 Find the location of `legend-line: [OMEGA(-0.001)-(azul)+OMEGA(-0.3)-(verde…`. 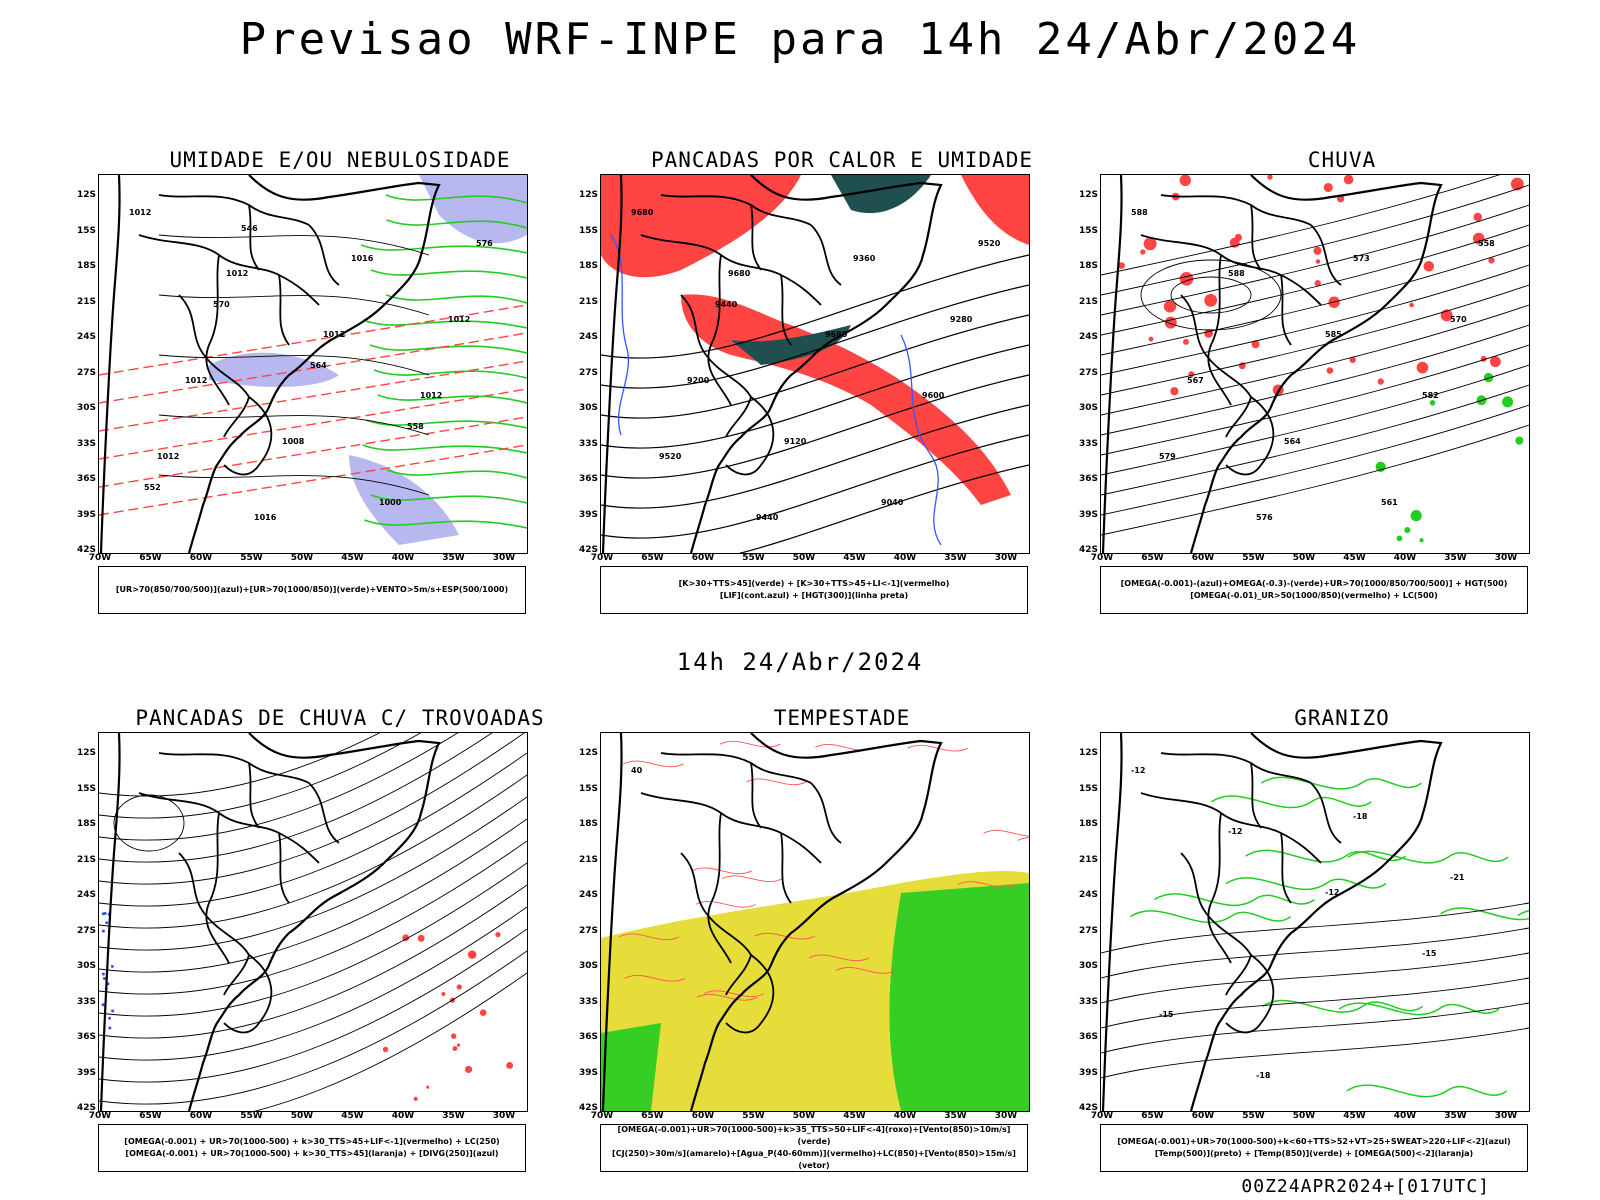

legend-line: [OMEGA(-0.001)-(azul)+OMEGA(-0.3)-(verde… is located at coordinates (1314, 583).